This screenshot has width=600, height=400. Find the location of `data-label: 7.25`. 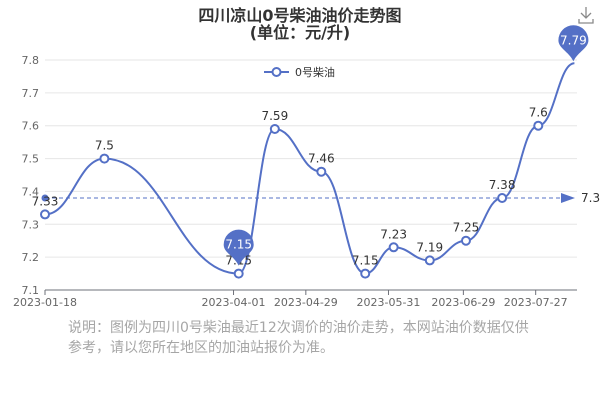

data-label: 7.25 is located at coordinates (466, 228).